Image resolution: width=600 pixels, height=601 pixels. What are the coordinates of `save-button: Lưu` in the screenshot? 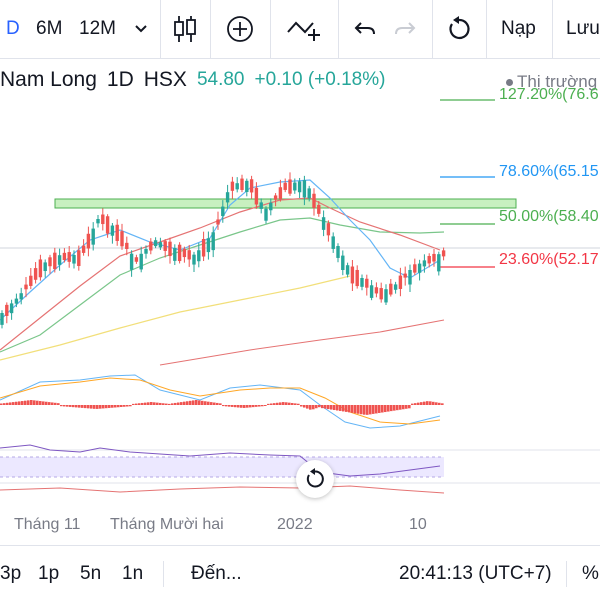 It's located at (583, 28).